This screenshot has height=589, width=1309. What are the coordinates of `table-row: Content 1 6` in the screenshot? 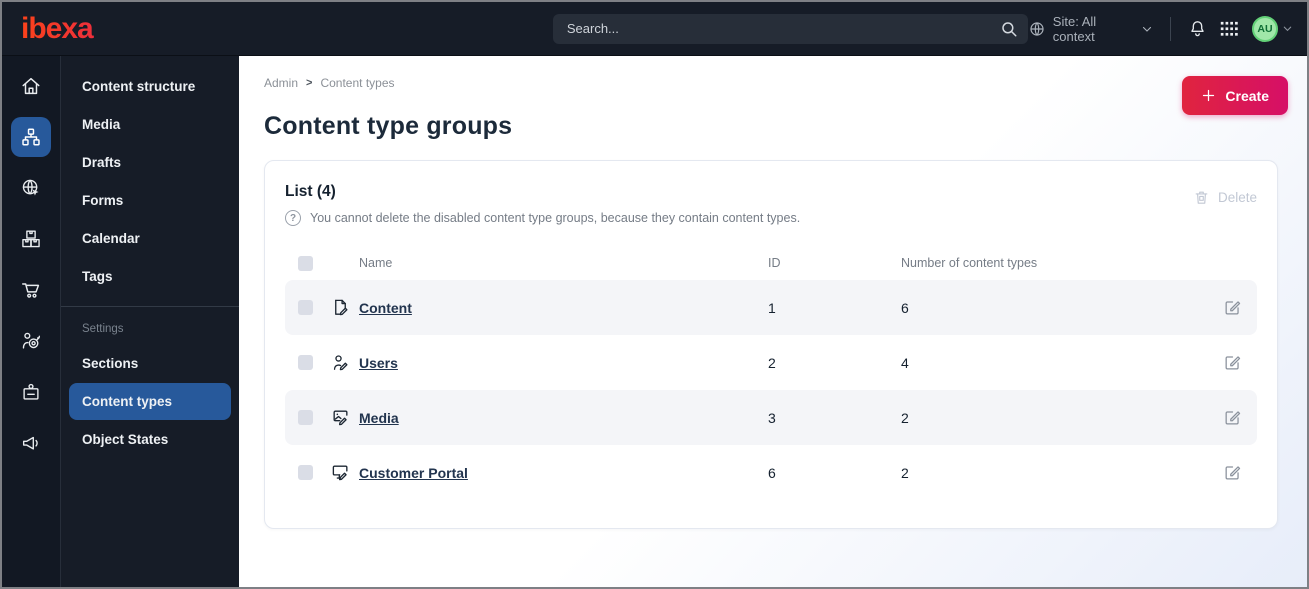 It's located at (771, 307).